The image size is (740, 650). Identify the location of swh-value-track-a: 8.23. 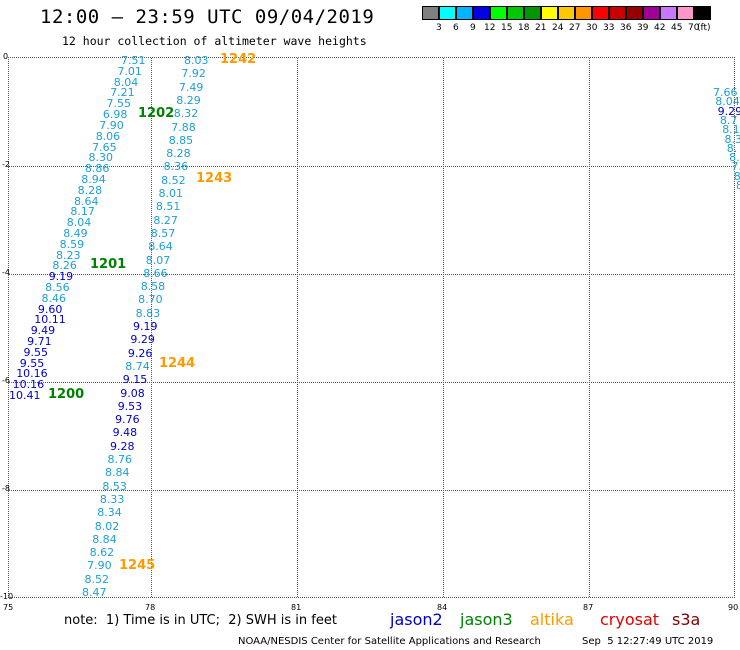
(68, 255).